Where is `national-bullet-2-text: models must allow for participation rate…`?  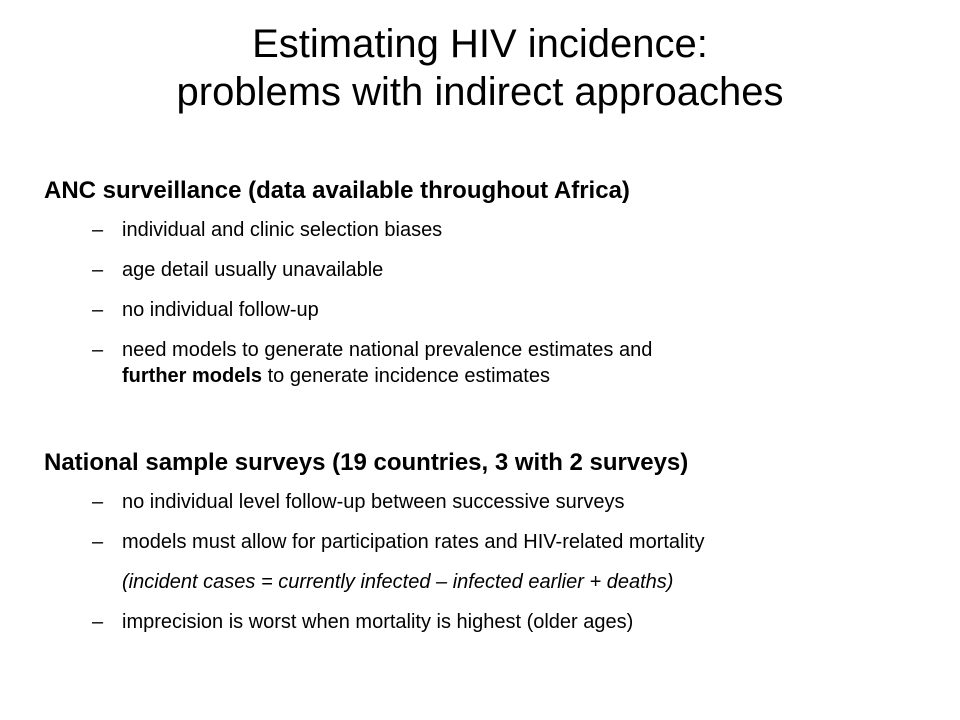 national-bullet-2-text: models must allow for participation rate… is located at coordinates (413, 542).